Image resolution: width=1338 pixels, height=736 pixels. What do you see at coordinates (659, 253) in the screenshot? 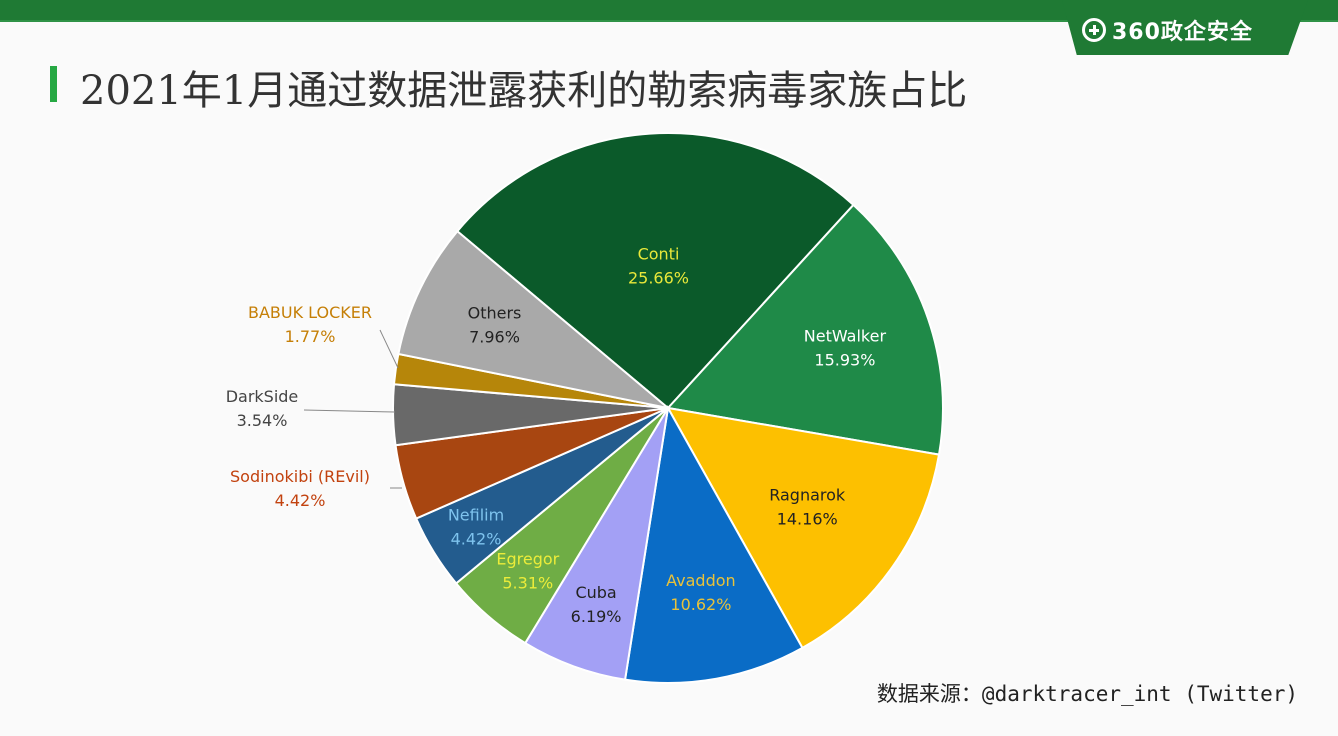
I see `slice-label-conti: Conti` at bounding box center [659, 253].